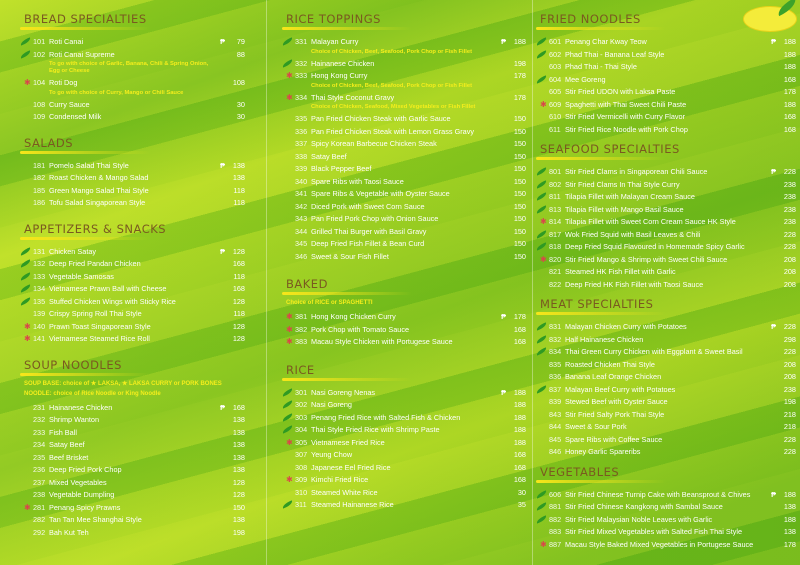 Image resolution: width=800 pixels, height=565 pixels. Describe the element at coordinates (132, 508) in the screenshot. I see `menu-item: ✱ 281 Penang Spicy Prawns 150` at that location.